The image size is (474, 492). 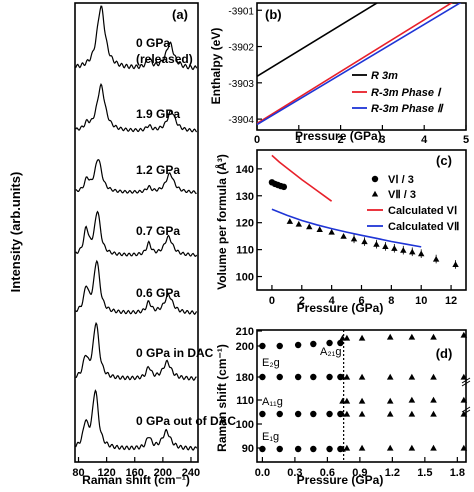 I want to click on panel-c-x-tick-label: 12, so click(x=451, y=301).